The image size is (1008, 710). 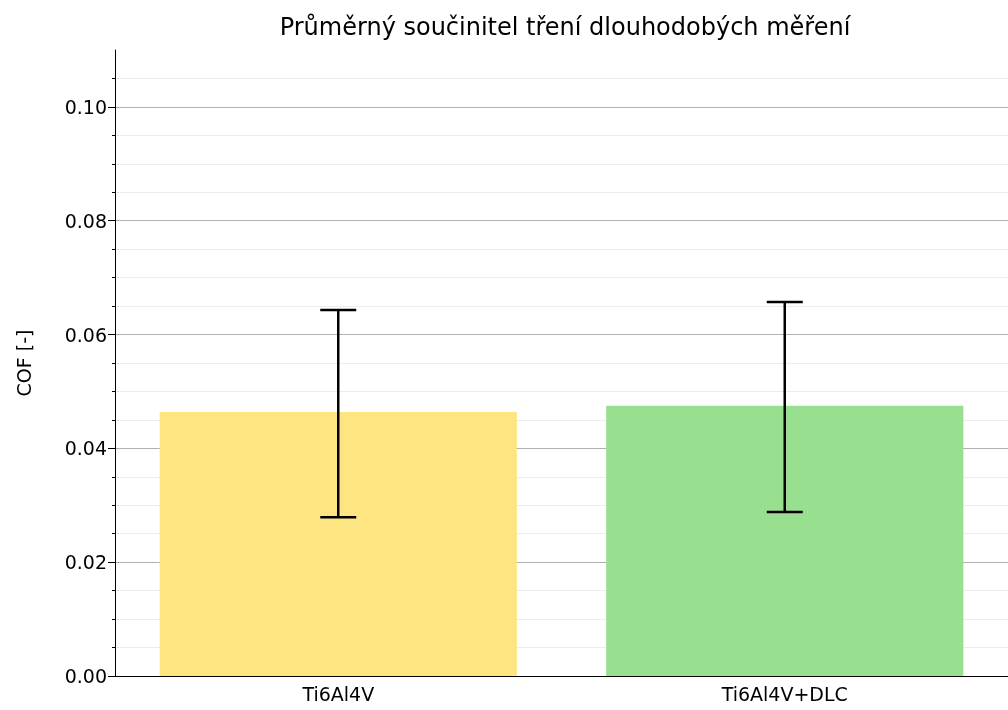 What do you see at coordinates (23, 363) in the screenshot?
I see `y-axis-title: COF [-]` at bounding box center [23, 363].